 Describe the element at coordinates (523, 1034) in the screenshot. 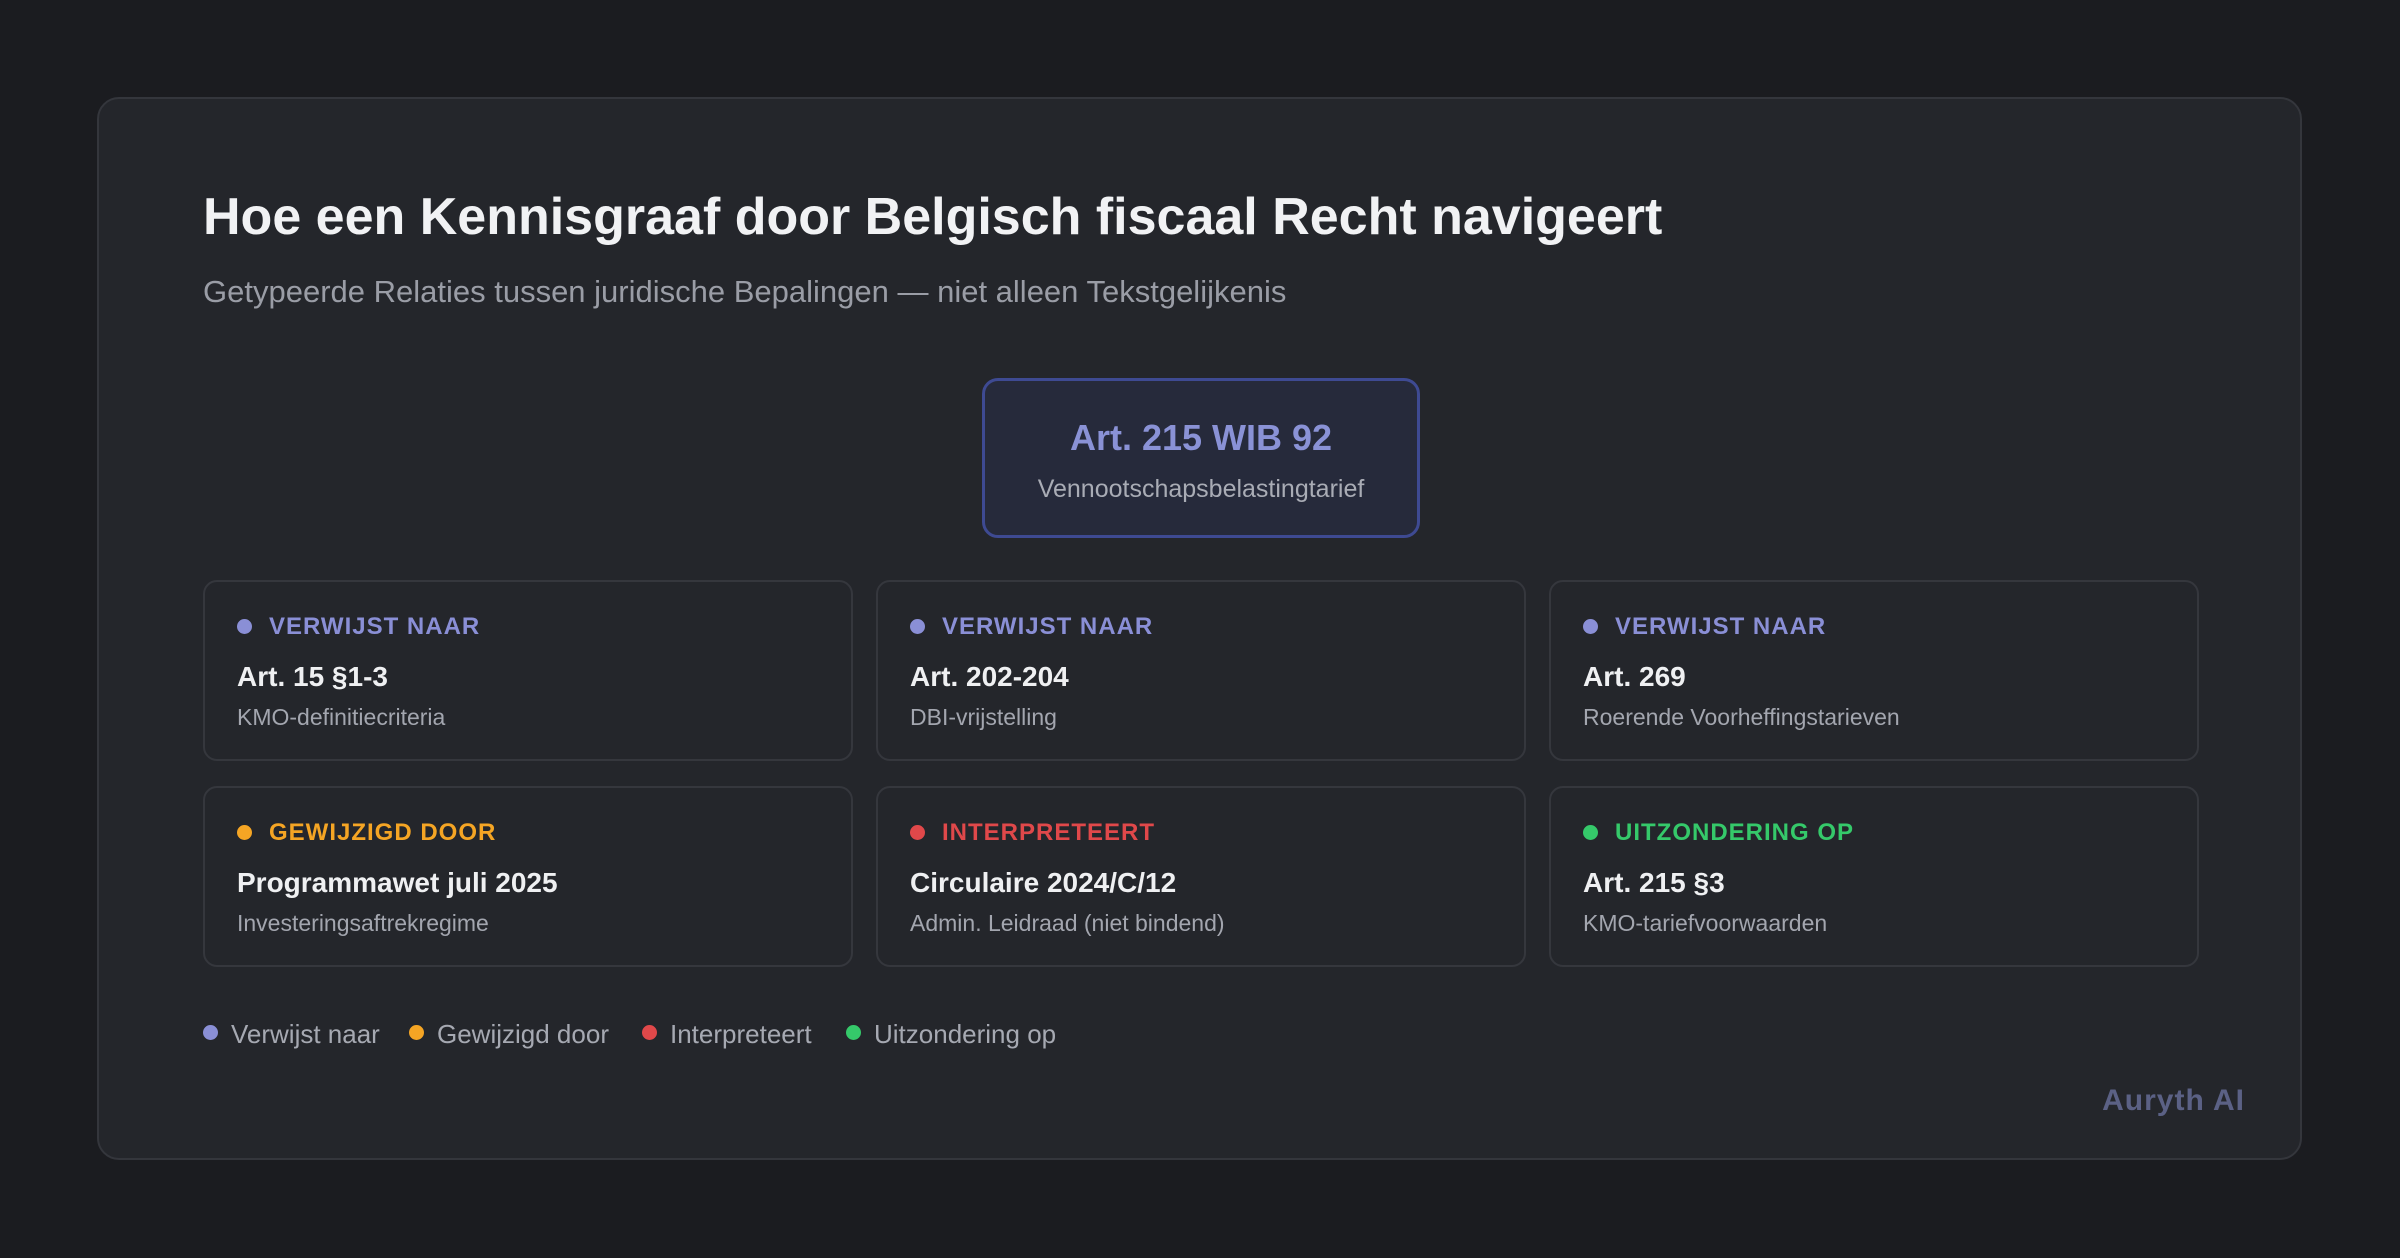

I see `legend-label: Gewijzigd door` at that location.